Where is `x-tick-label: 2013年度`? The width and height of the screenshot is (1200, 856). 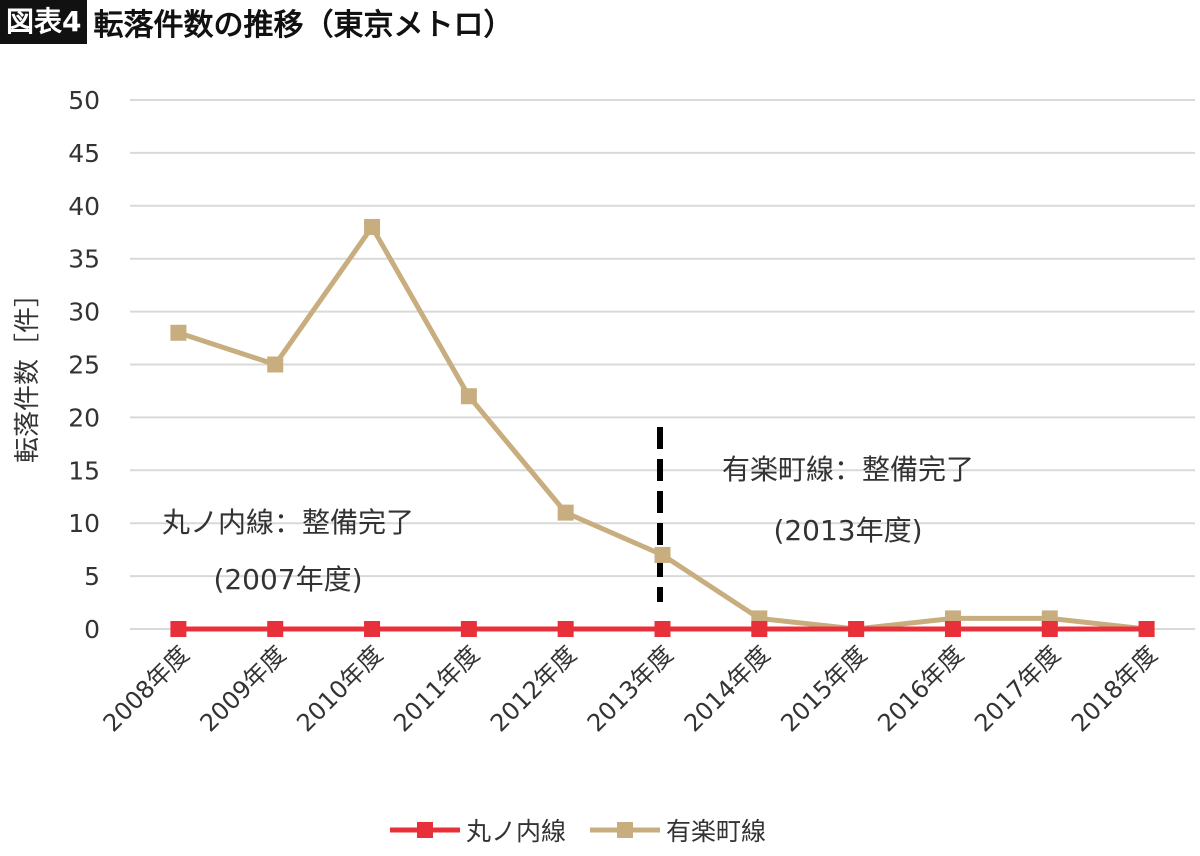
x-tick-label: 2013年度 is located at coordinates (630, 688).